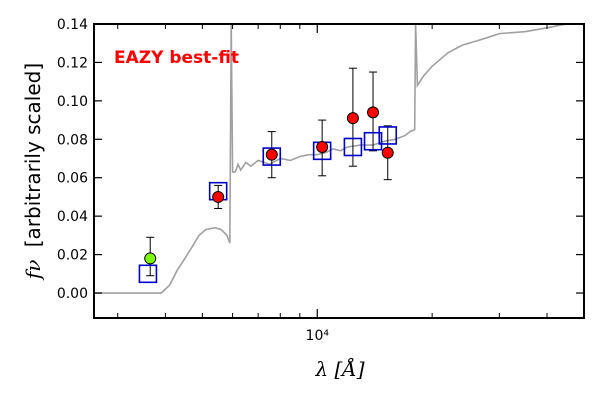 The image size is (600, 404). Describe the element at coordinates (33, 155) in the screenshot. I see `y-axis-label-text: [arbitrarily scaled]` at that location.